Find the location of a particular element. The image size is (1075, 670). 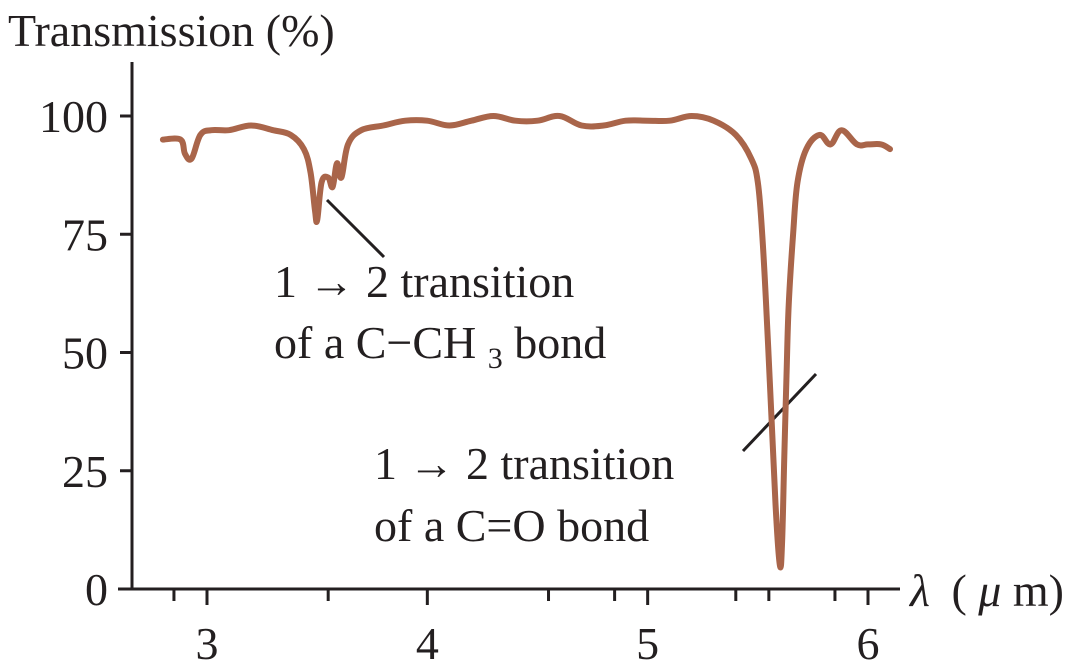

y-tick-label: 50 is located at coordinates (85, 353).